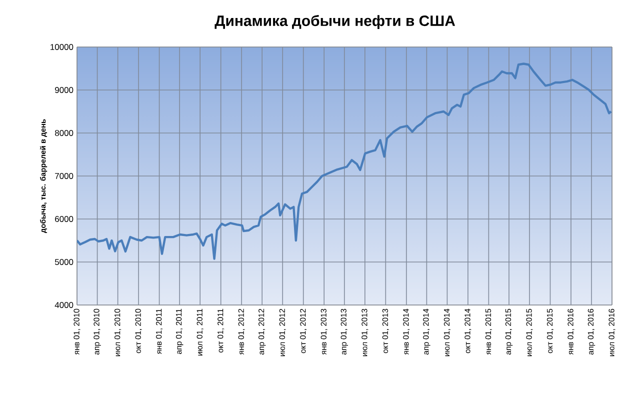  What do you see at coordinates (64, 90) in the screenshot?
I see `y-tick-label: 9000` at bounding box center [64, 90].